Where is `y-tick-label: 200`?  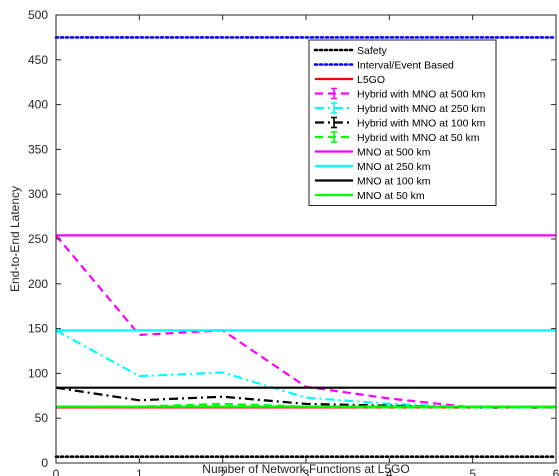 y-tick-label: 200 is located at coordinates (38, 284).